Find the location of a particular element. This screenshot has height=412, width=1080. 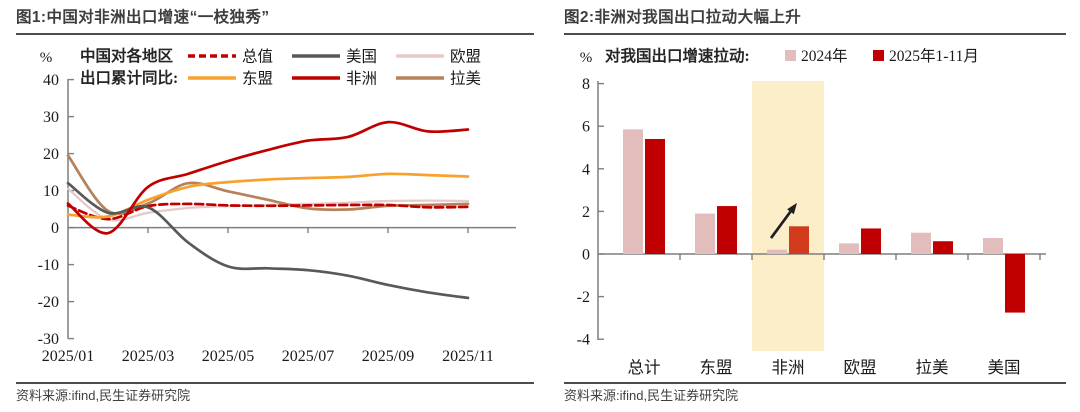

y-tick-label: 20 is located at coordinates (51, 154).